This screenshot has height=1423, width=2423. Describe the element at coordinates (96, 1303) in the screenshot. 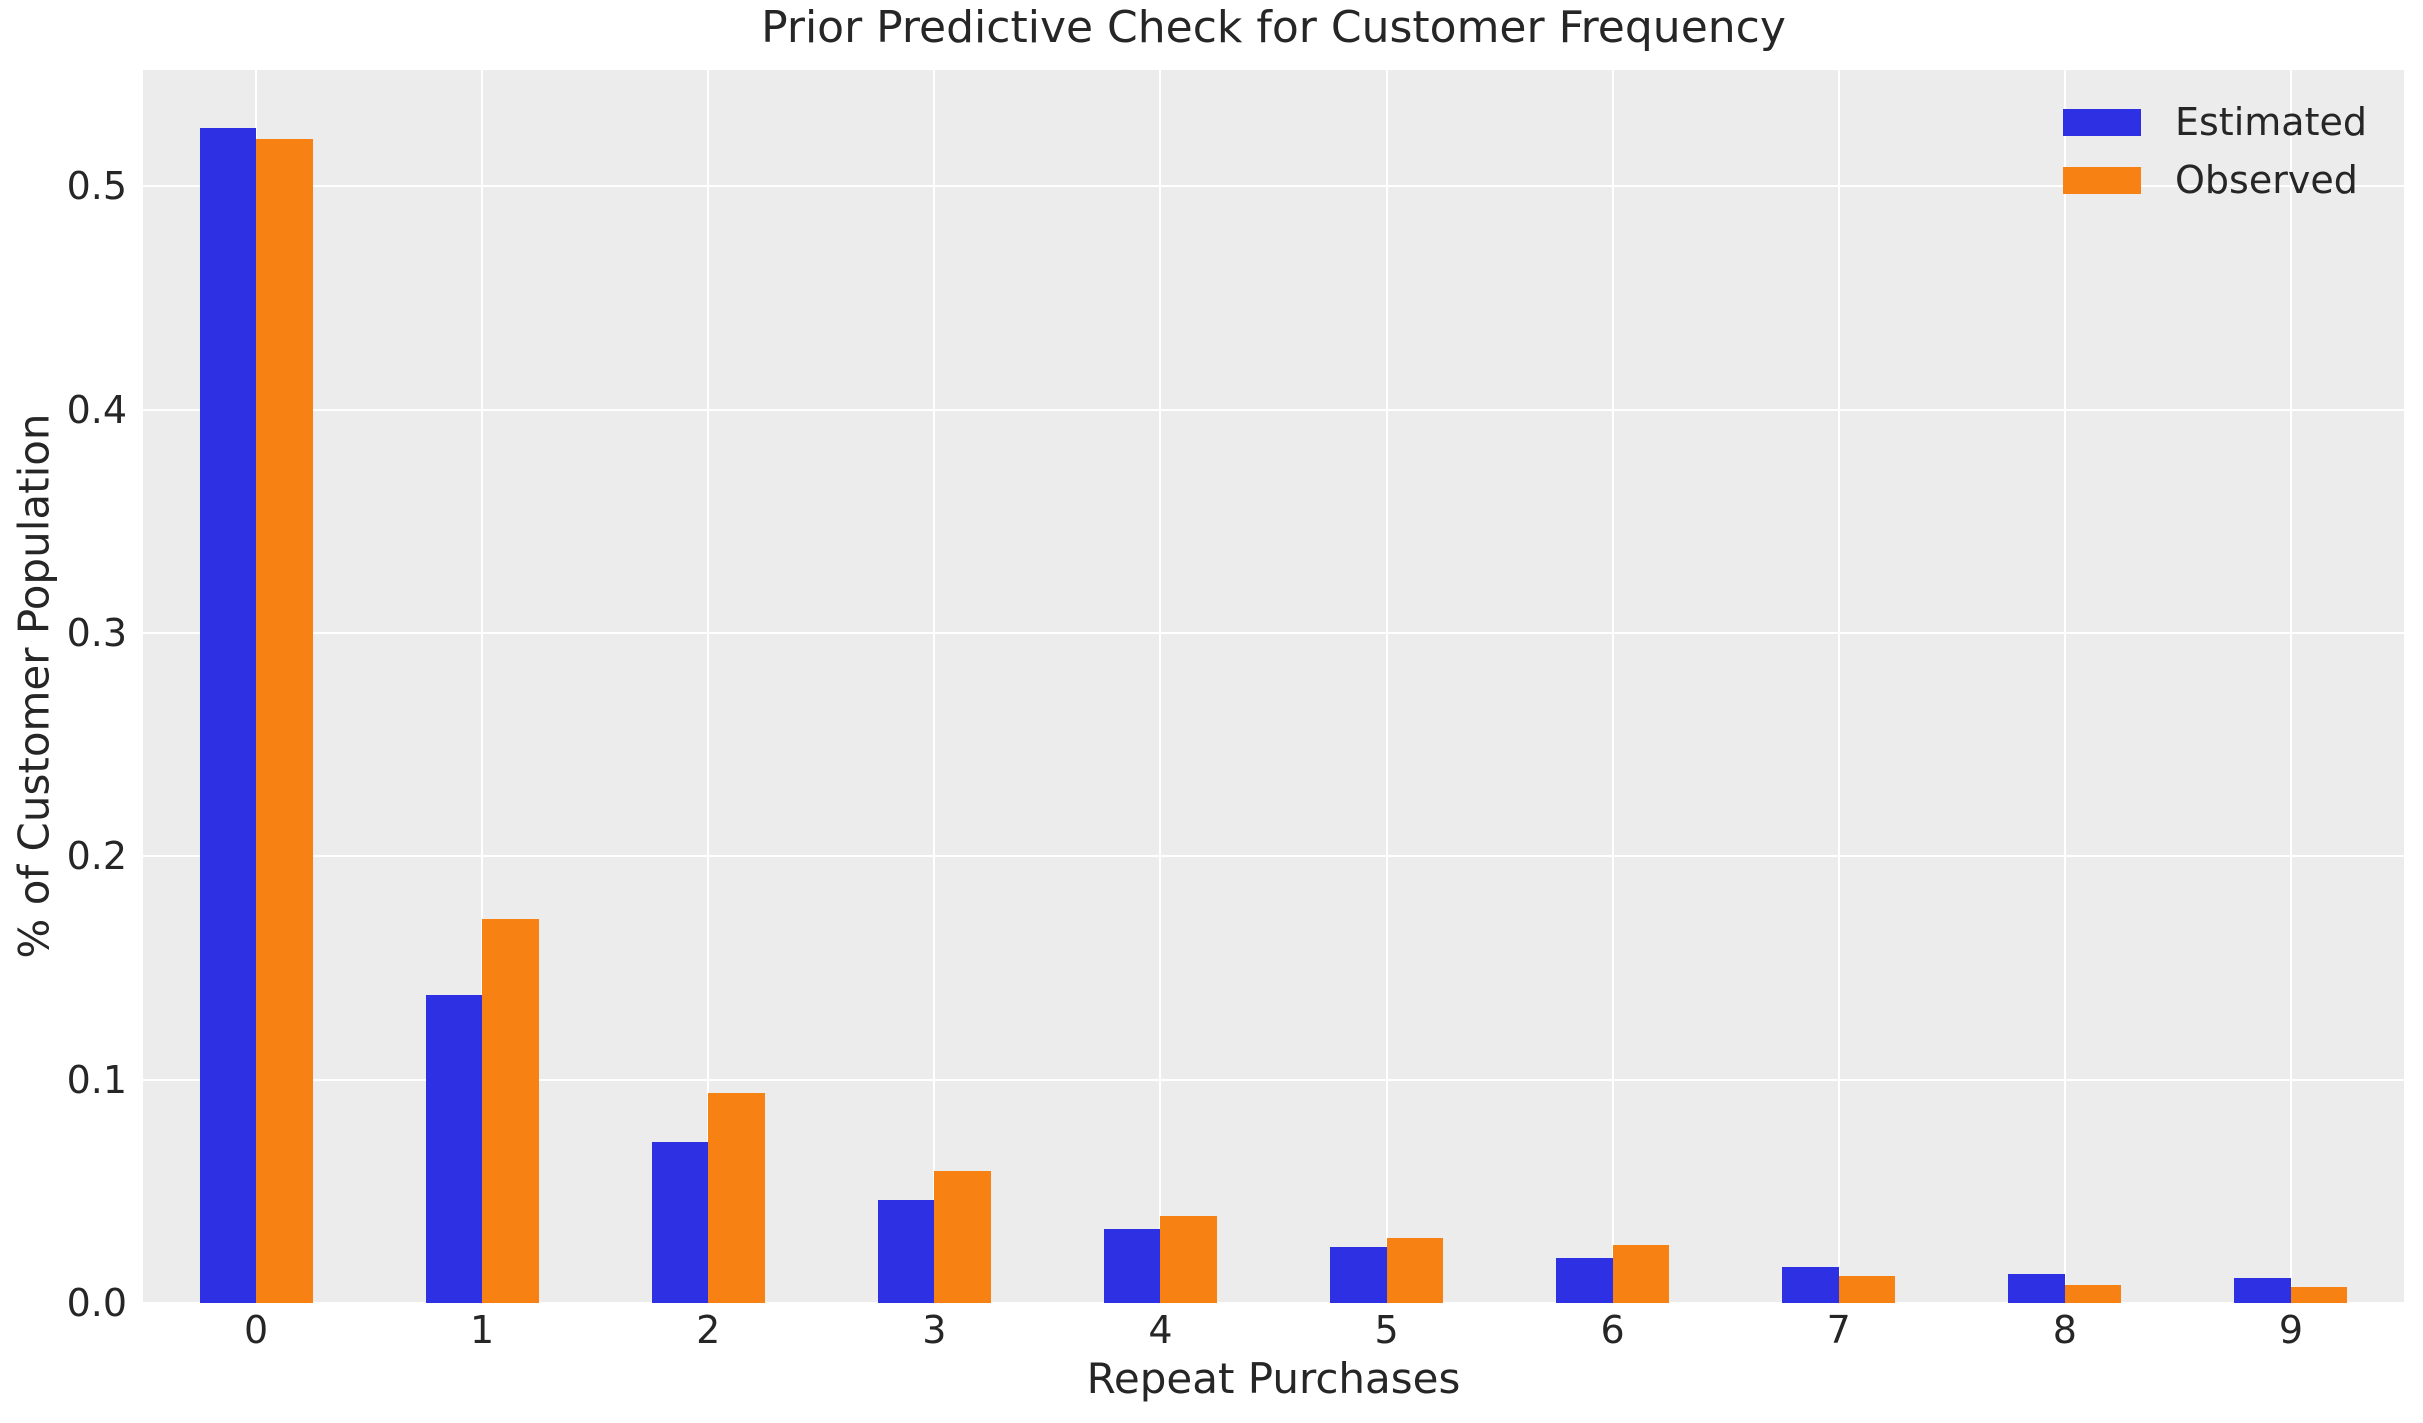

I see `y-tick-label: 0.0` at that location.